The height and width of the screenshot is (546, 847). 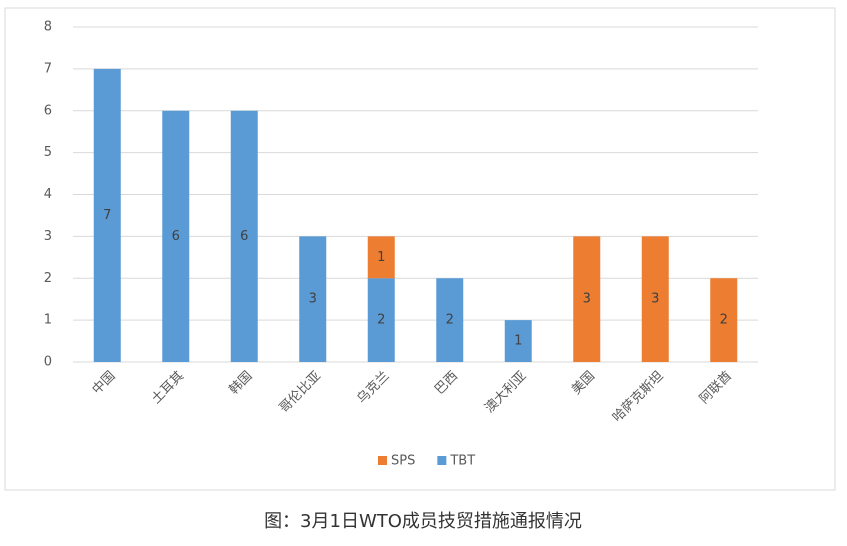 What do you see at coordinates (48, 152) in the screenshot?
I see `y-tick-label: 5` at bounding box center [48, 152].